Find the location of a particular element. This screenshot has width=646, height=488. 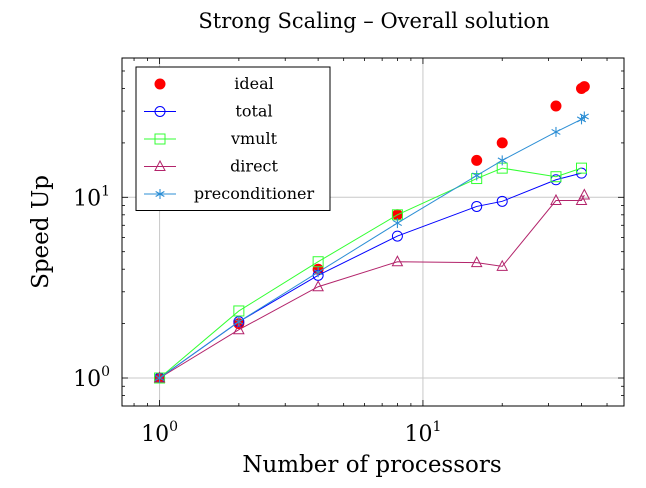

legend-label: ideal is located at coordinates (253, 83).